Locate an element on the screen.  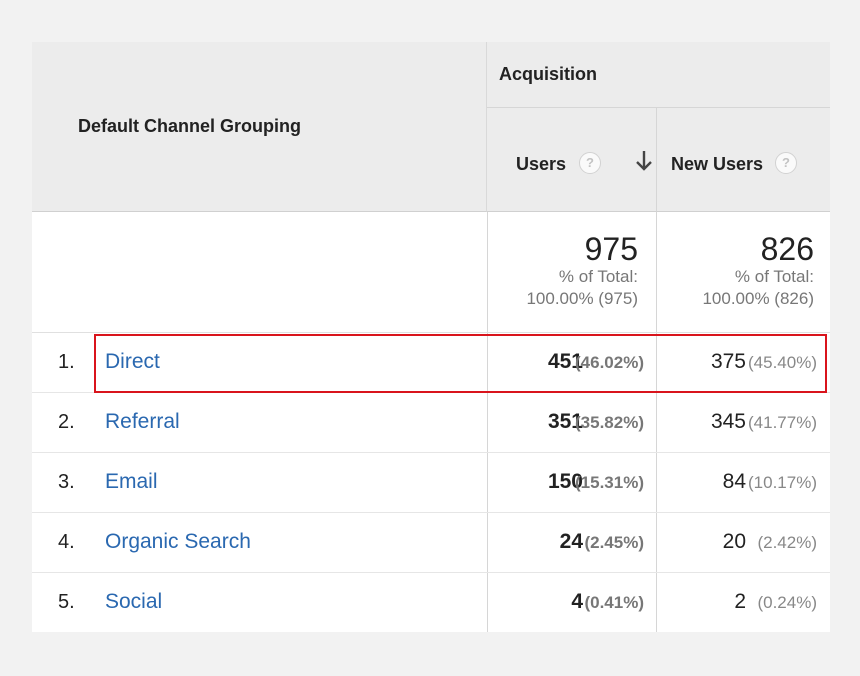
users-column-label: Users is located at coordinates (541, 164).